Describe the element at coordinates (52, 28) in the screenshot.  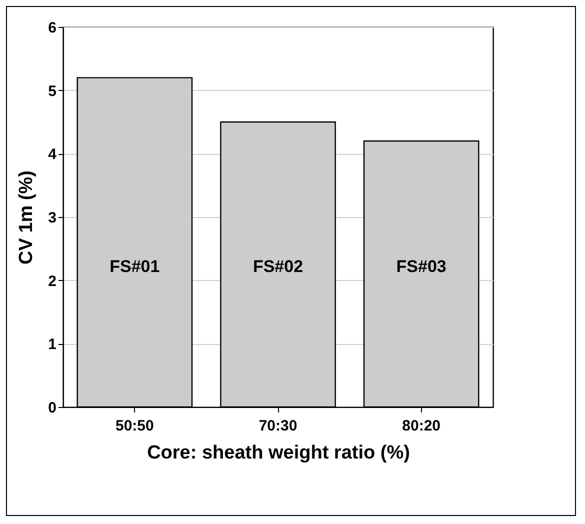
I see `y-tick-label: 6` at that location.